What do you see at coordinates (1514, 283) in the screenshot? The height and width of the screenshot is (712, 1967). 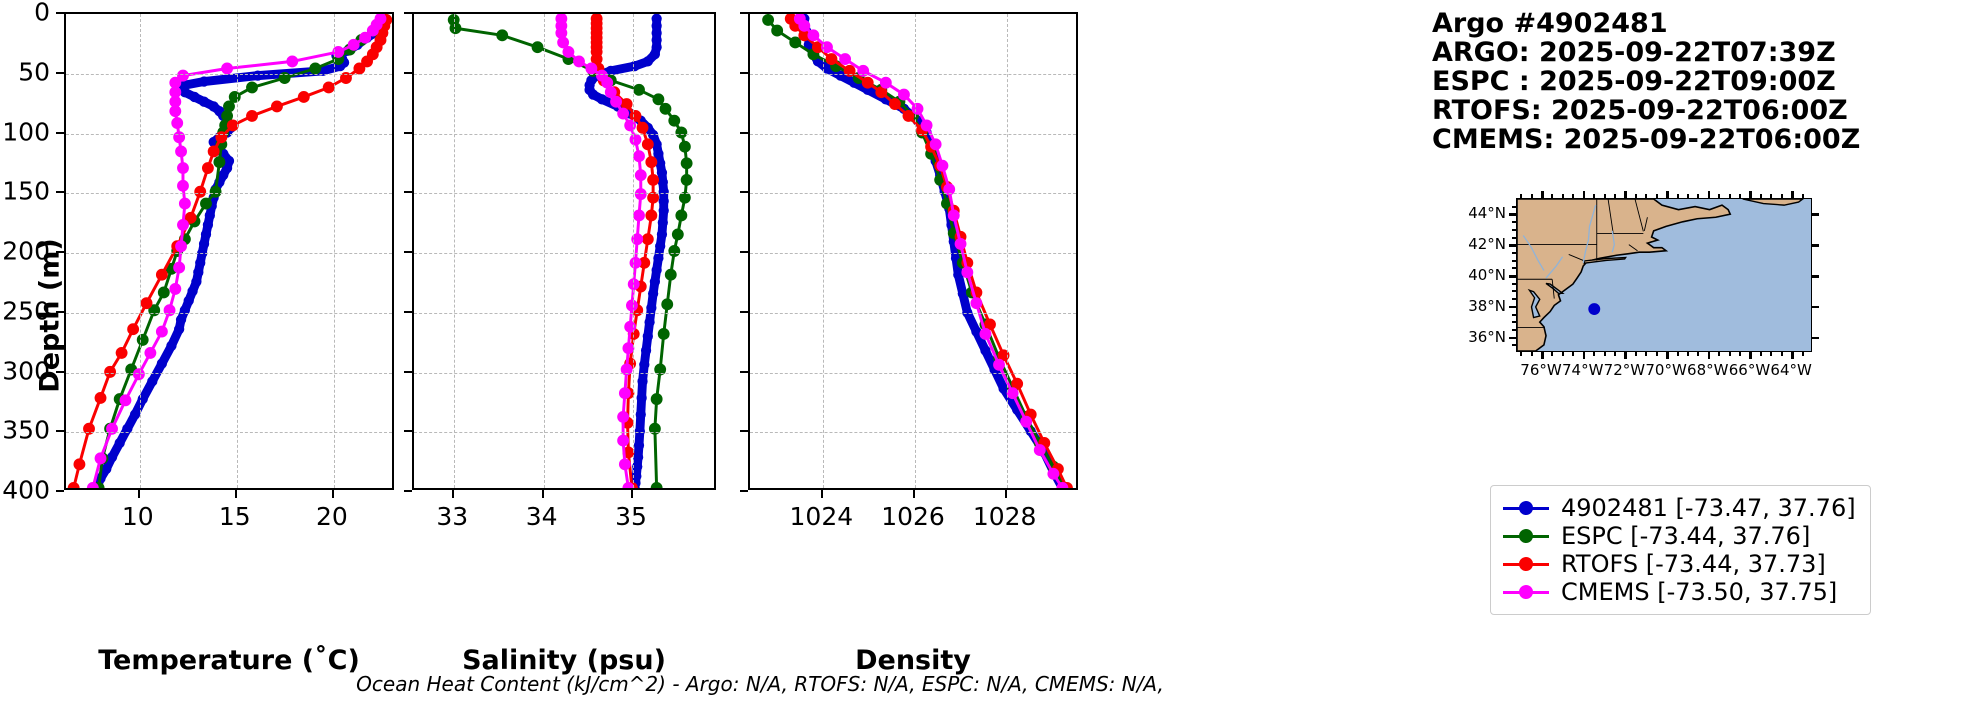 I see `map-lat-minor-tick` at bounding box center [1514, 283].